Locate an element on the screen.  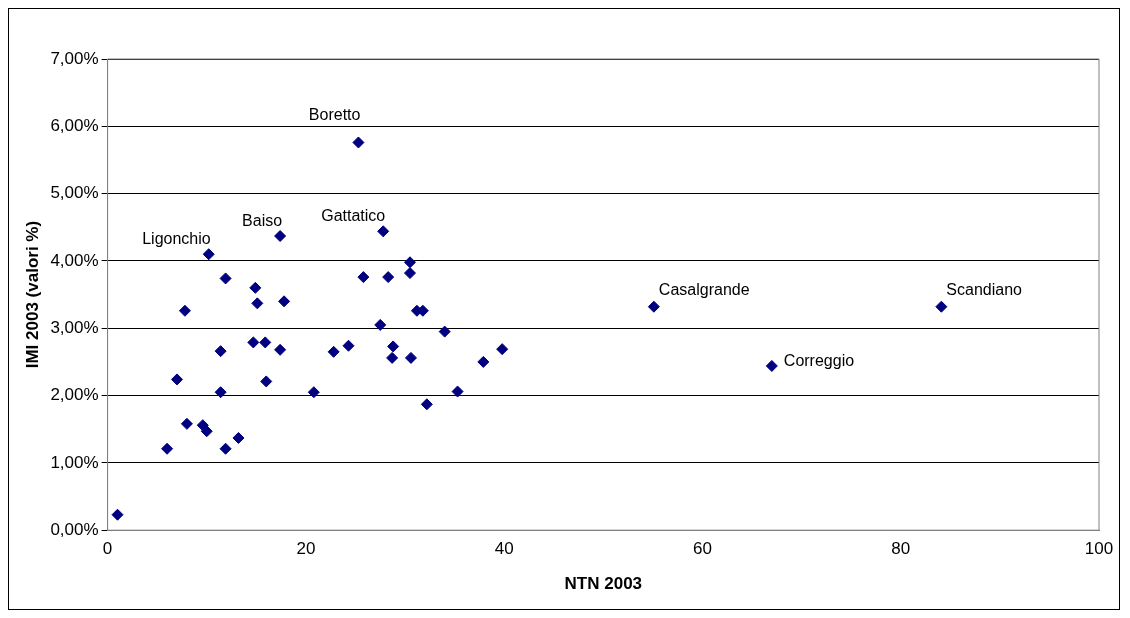
x-tick-label: 20 is located at coordinates (306, 549).